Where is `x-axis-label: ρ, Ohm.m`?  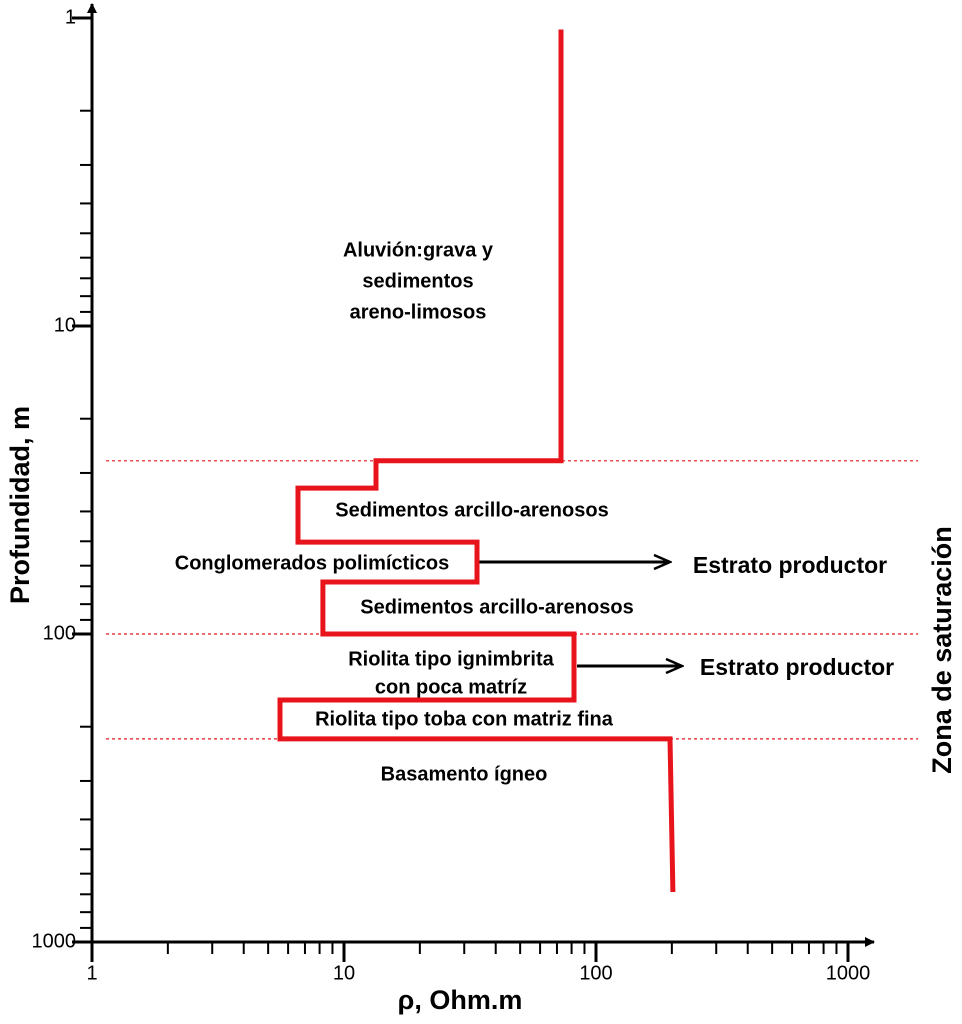 x-axis-label: ρ, Ohm.m is located at coordinates (460, 1000).